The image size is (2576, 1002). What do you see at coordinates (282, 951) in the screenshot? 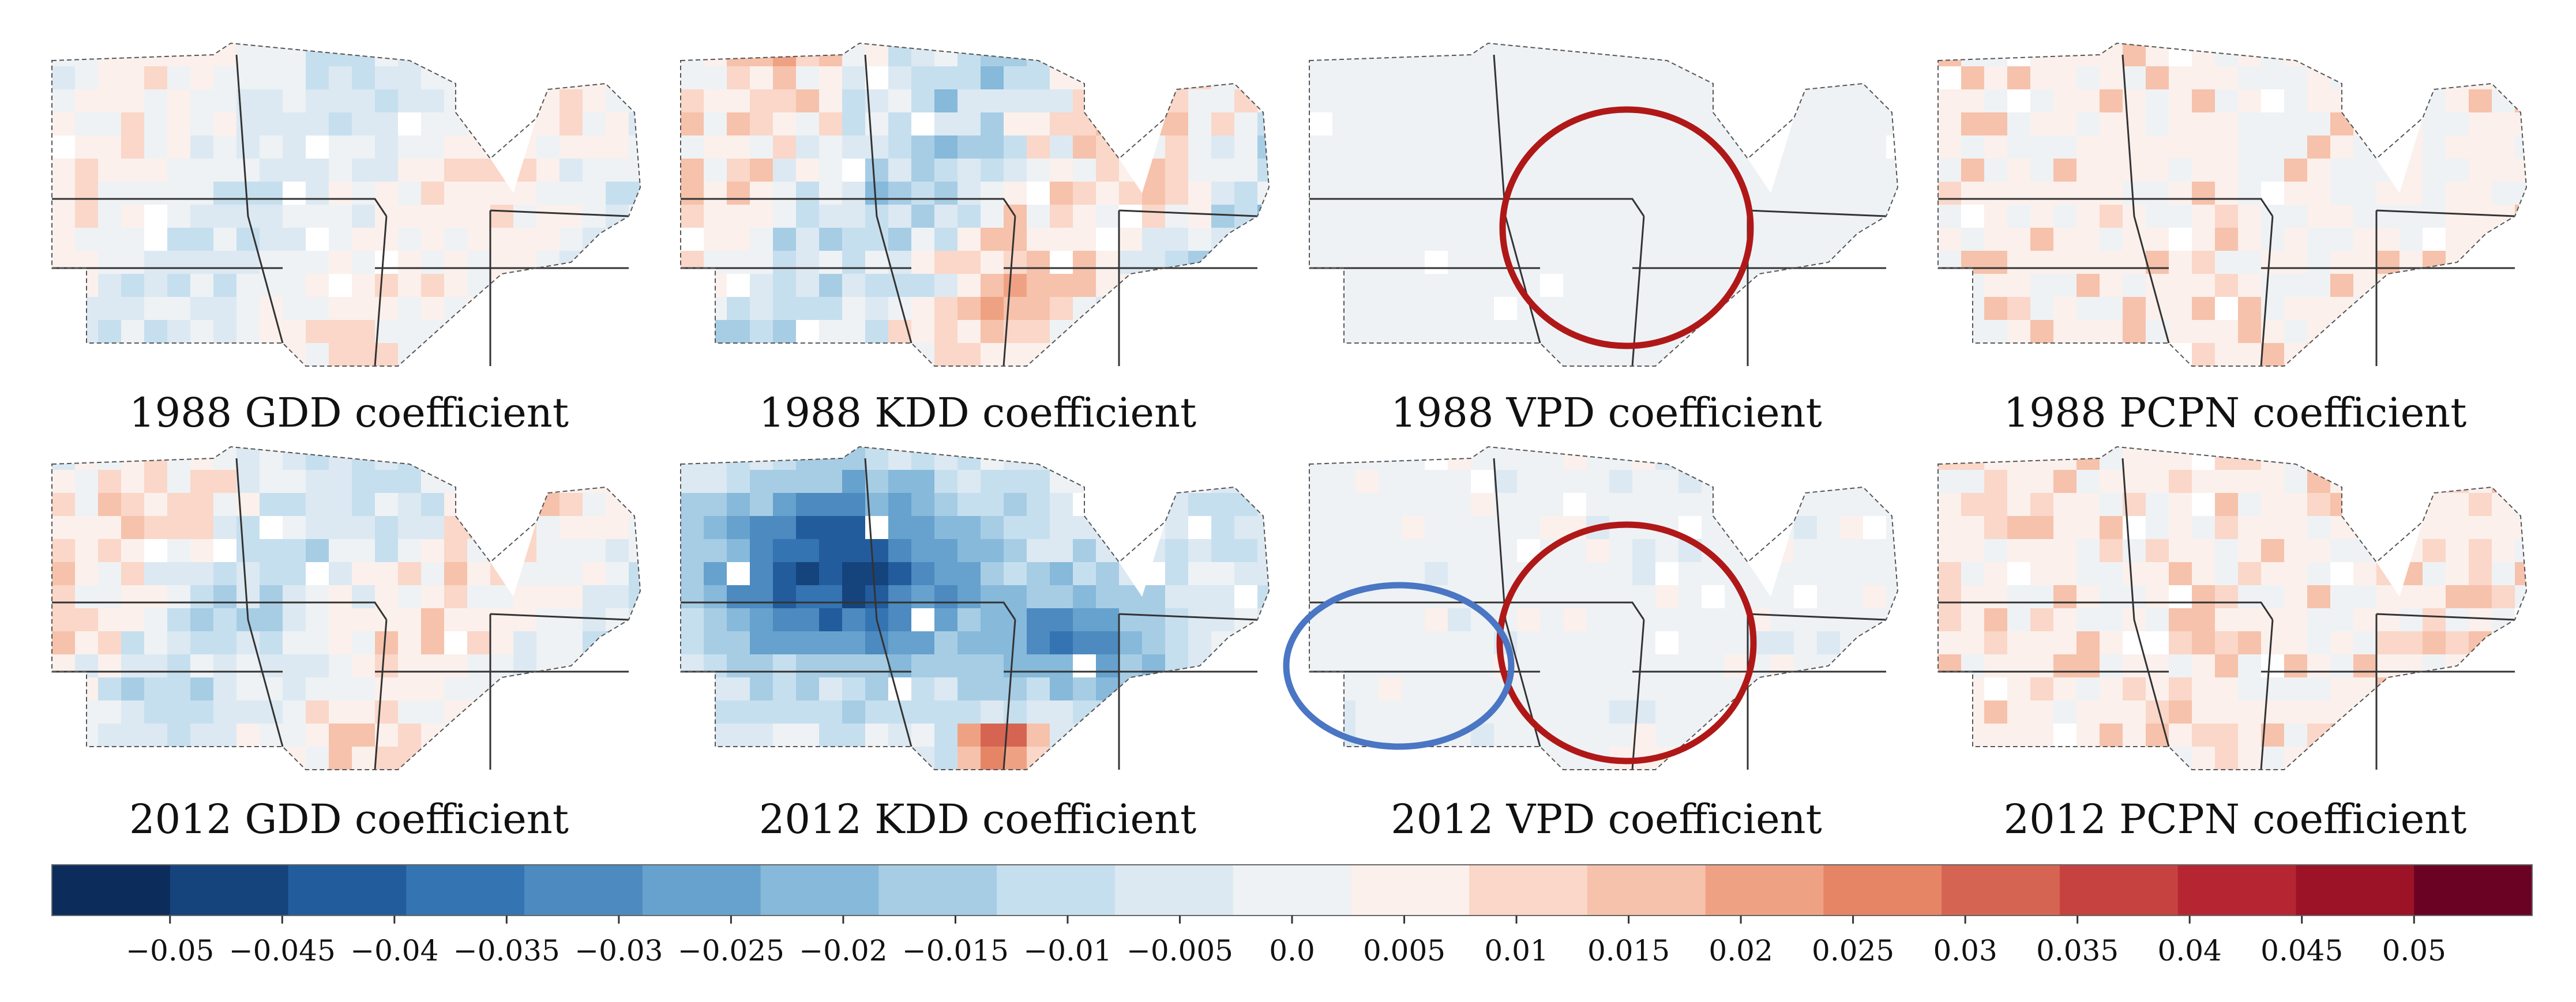
I see `colorbar-tick-label: −0.045` at bounding box center [282, 951].